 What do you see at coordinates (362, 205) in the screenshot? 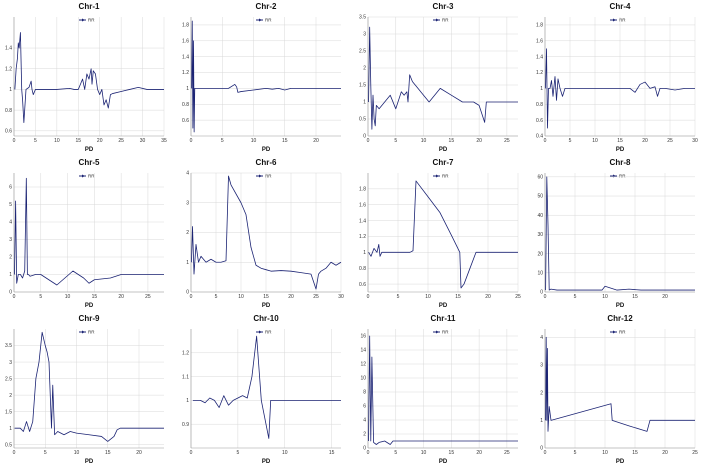
I see `y-tick-label: 1.6` at bounding box center [362, 205].